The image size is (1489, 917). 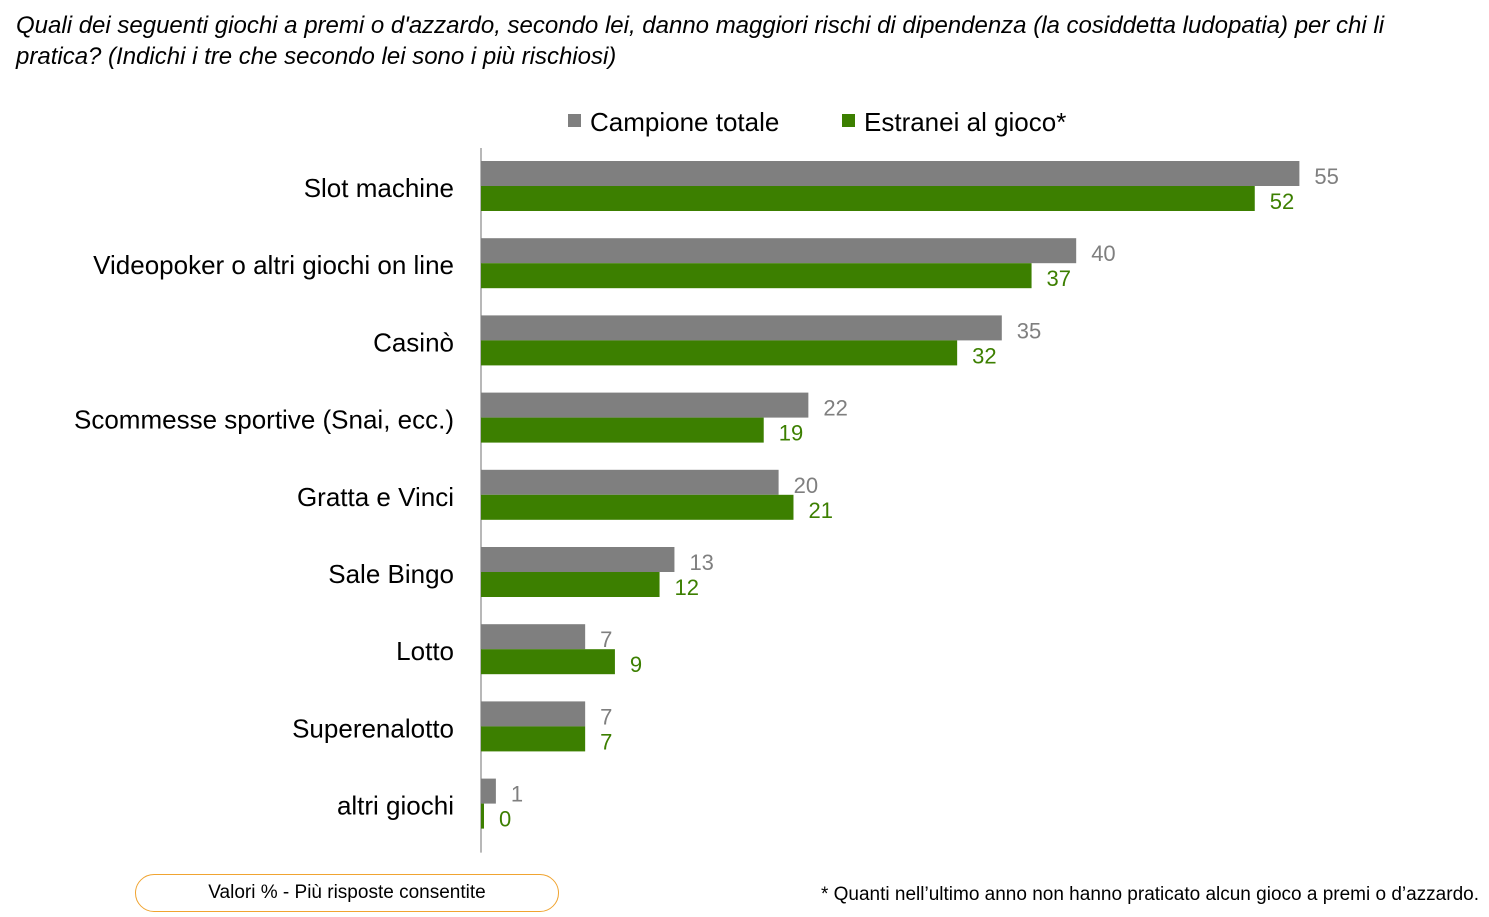 I want to click on value-label-estranei: 19, so click(x=791, y=433).